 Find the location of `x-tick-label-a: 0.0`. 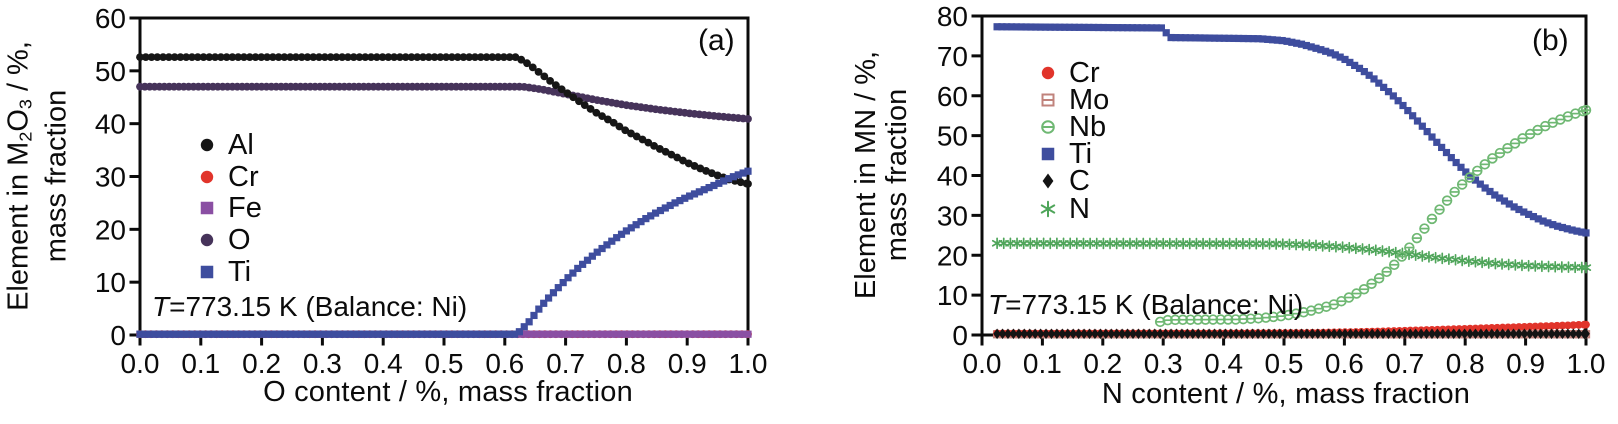

x-tick-label-a: 0.0 is located at coordinates (140, 363).